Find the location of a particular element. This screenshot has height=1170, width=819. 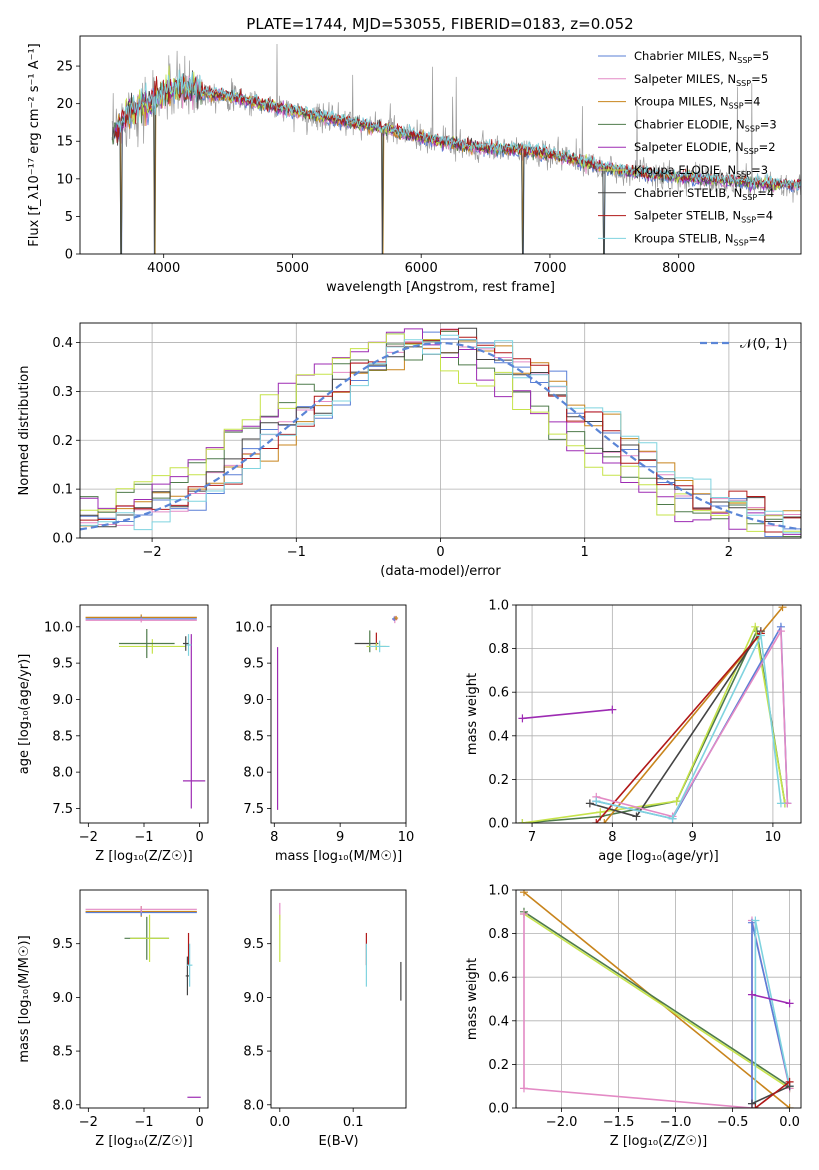

legend-entry: Salpeter STELIB, NSSP=4 is located at coordinates (703, 217).